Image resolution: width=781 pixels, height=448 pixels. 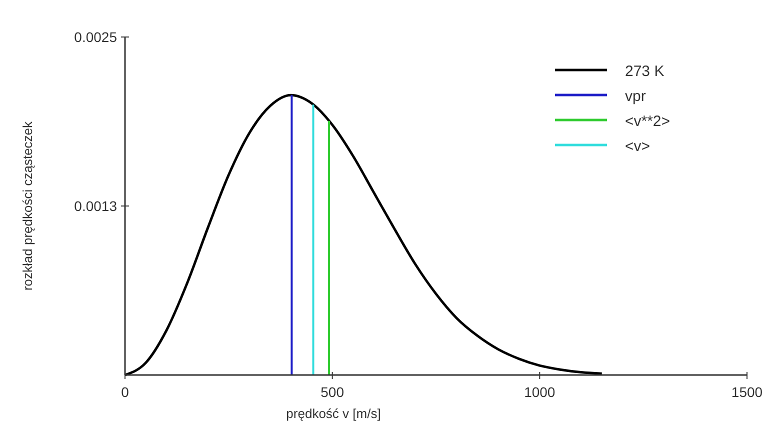 What do you see at coordinates (647, 121) in the screenshot?
I see `legend-label: <v**2>` at bounding box center [647, 121].